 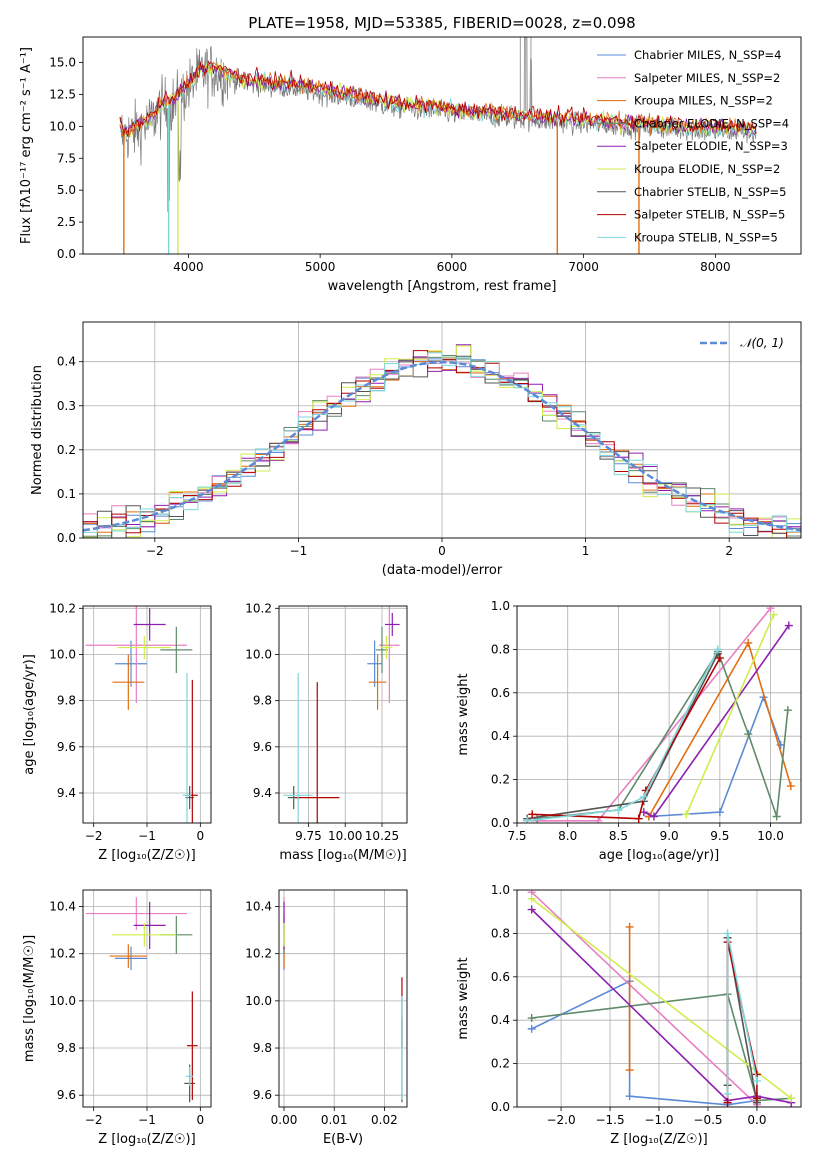 What do you see at coordinates (442, 436) in the screenshot?
I see `histogram-salpeter_elodie` at bounding box center [442, 436].